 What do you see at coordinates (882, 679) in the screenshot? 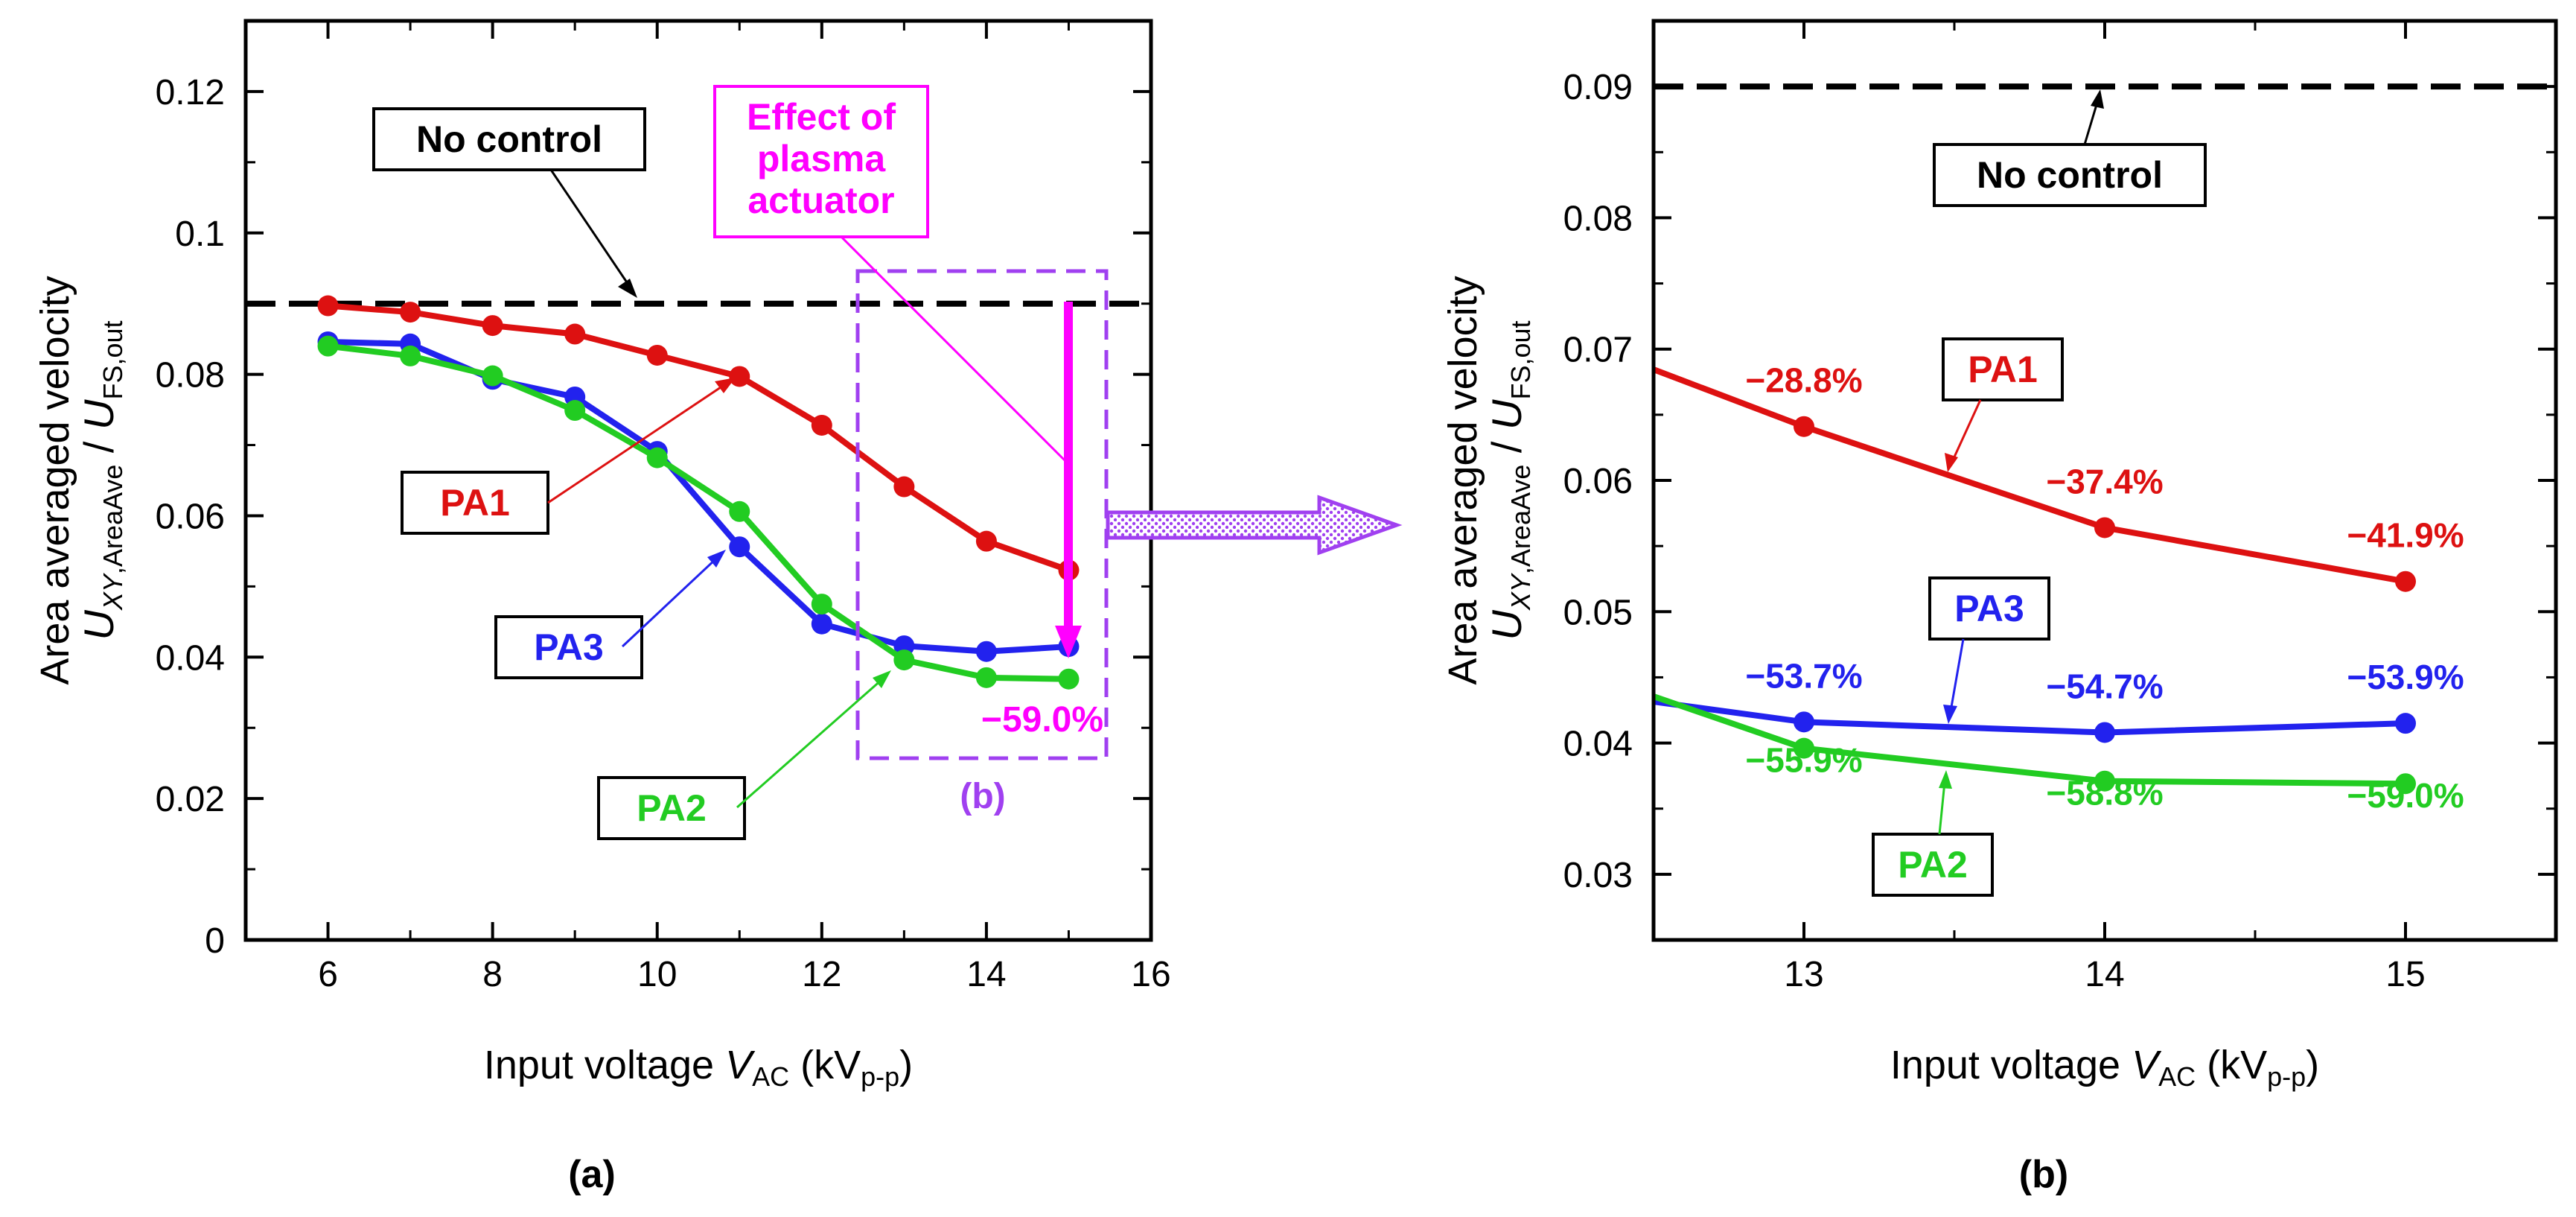
I see `panel-a-pa2-arrowhead` at bounding box center [882, 679].